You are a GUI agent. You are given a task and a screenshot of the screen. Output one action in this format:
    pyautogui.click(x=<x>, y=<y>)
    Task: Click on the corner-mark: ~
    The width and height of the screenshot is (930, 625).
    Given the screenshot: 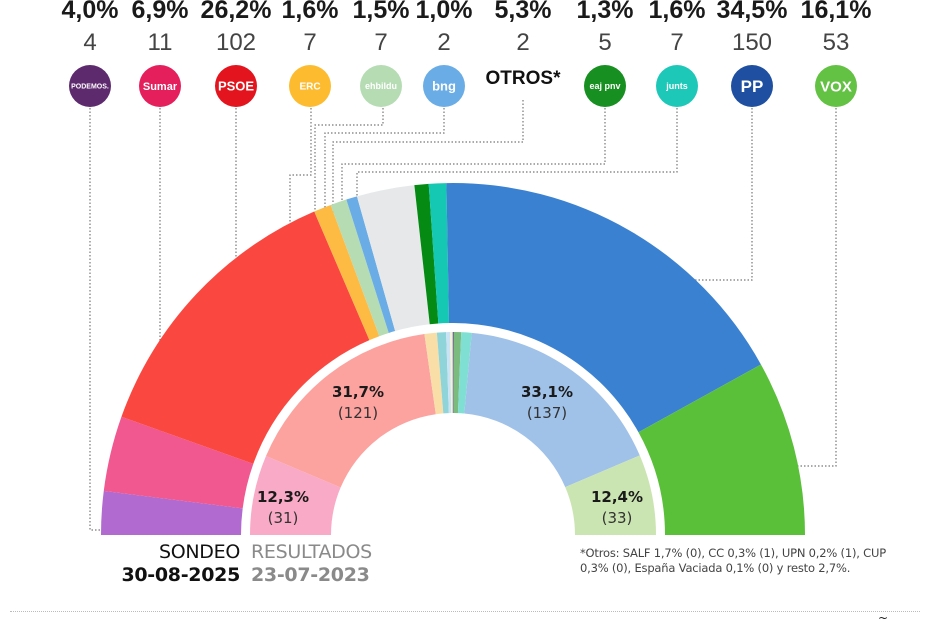 What is the action you would take?
    pyautogui.click(x=883, y=618)
    